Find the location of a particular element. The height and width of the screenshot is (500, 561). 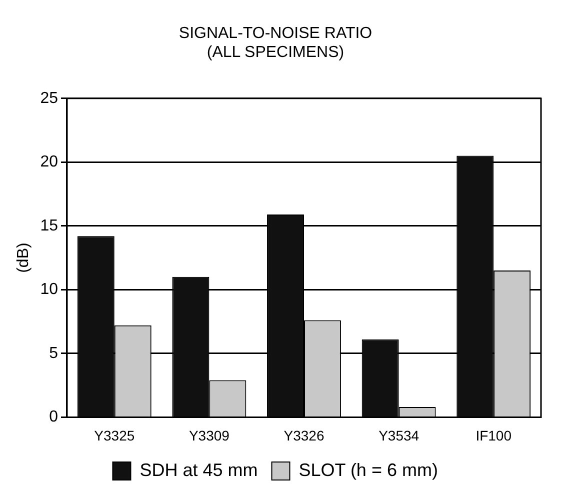

x-tick-label: Y3534 is located at coordinates (399, 435).